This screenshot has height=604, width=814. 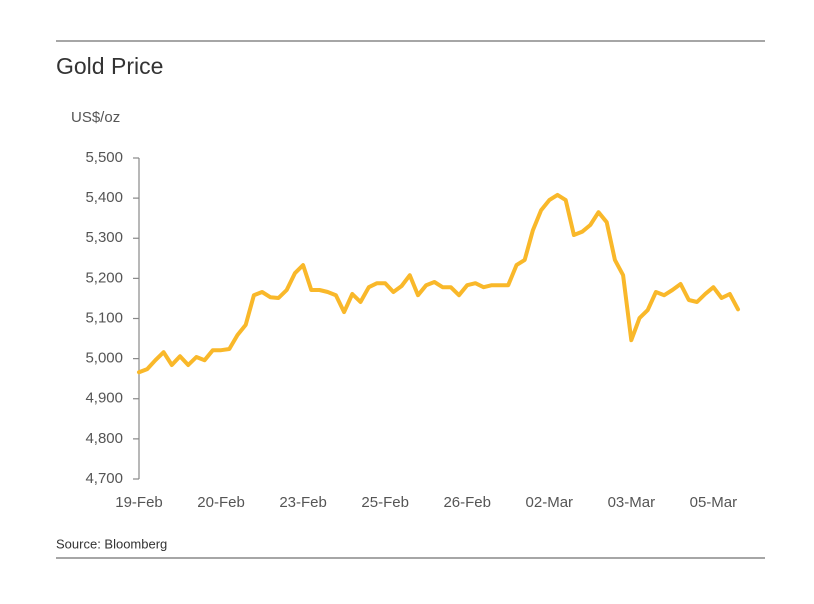 I want to click on y-axis-label: US$/oz, so click(x=95, y=117).